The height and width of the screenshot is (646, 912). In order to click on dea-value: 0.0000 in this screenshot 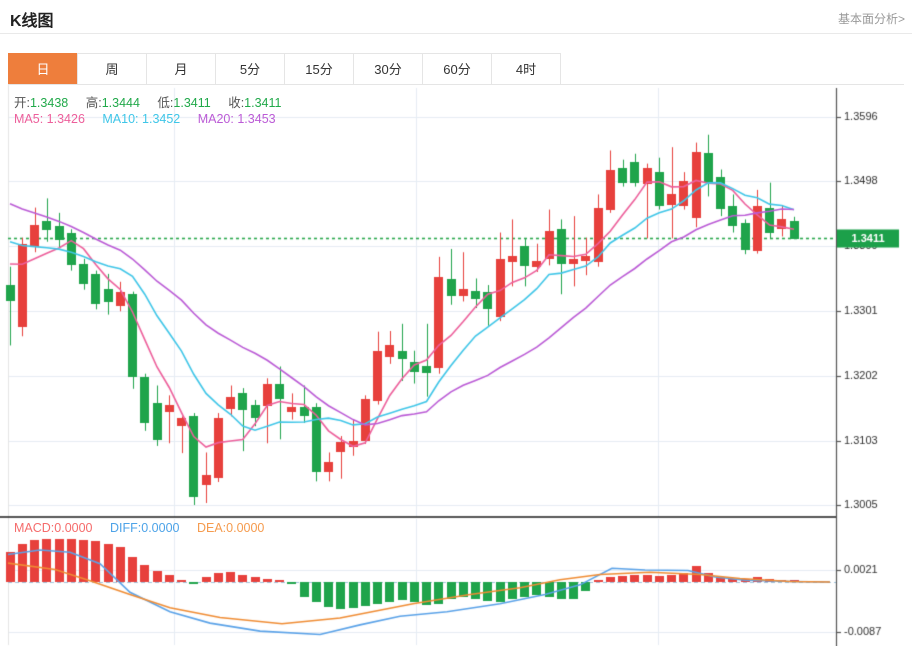, I will do `click(245, 528)`.